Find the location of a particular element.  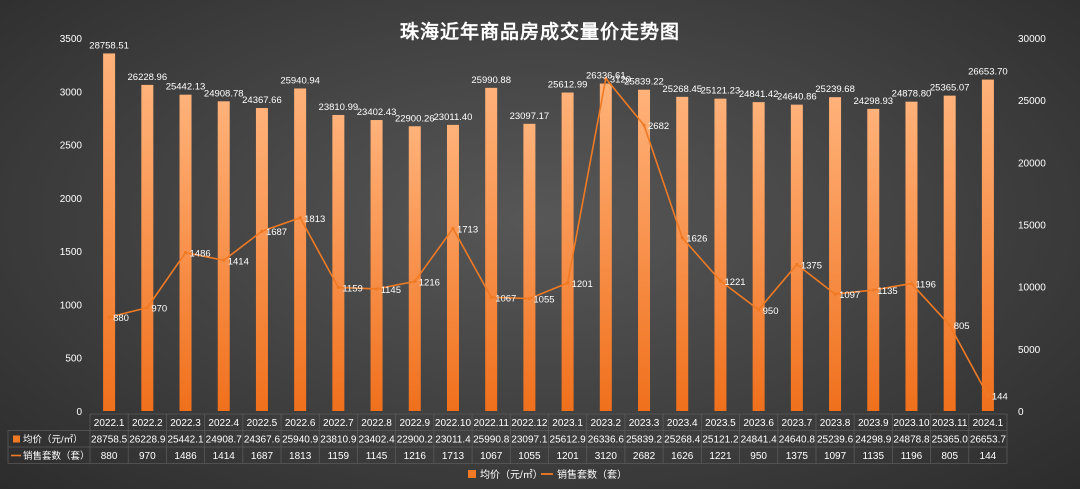

x-category-label: 2022.2 is located at coordinates (147, 423).